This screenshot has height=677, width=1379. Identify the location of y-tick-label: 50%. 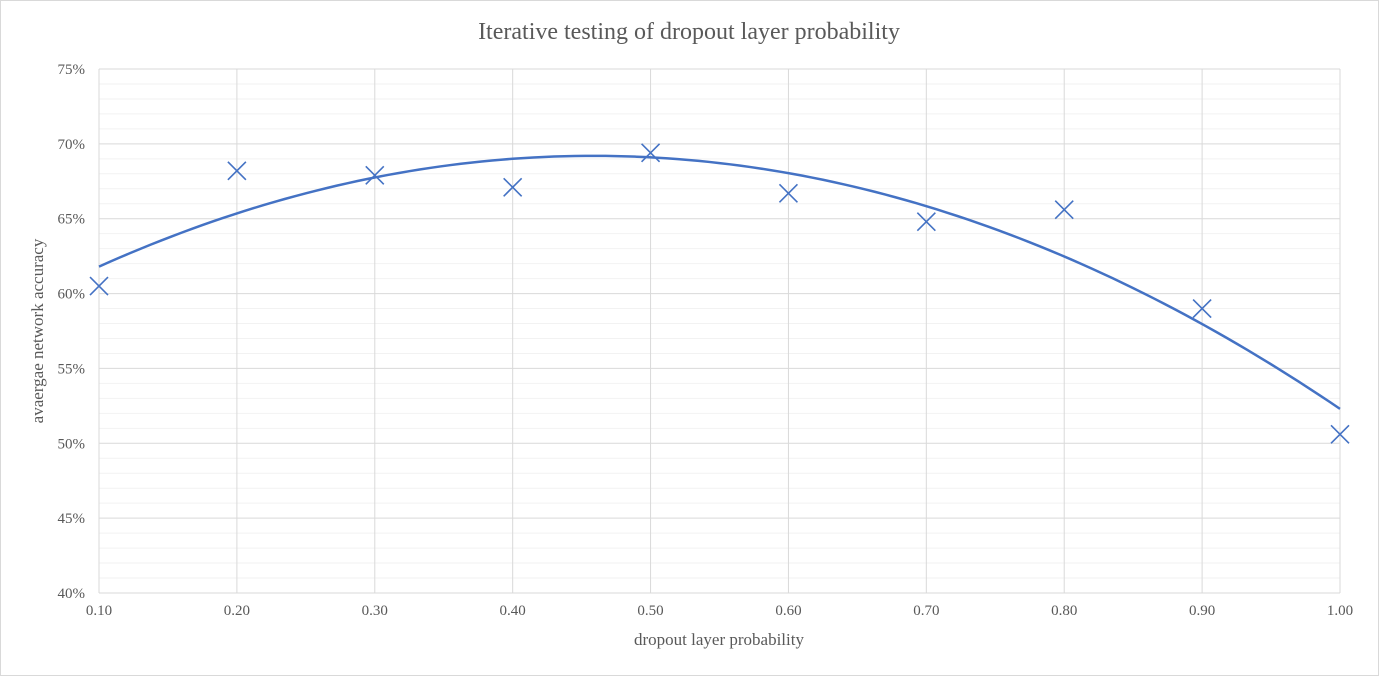
(72, 444).